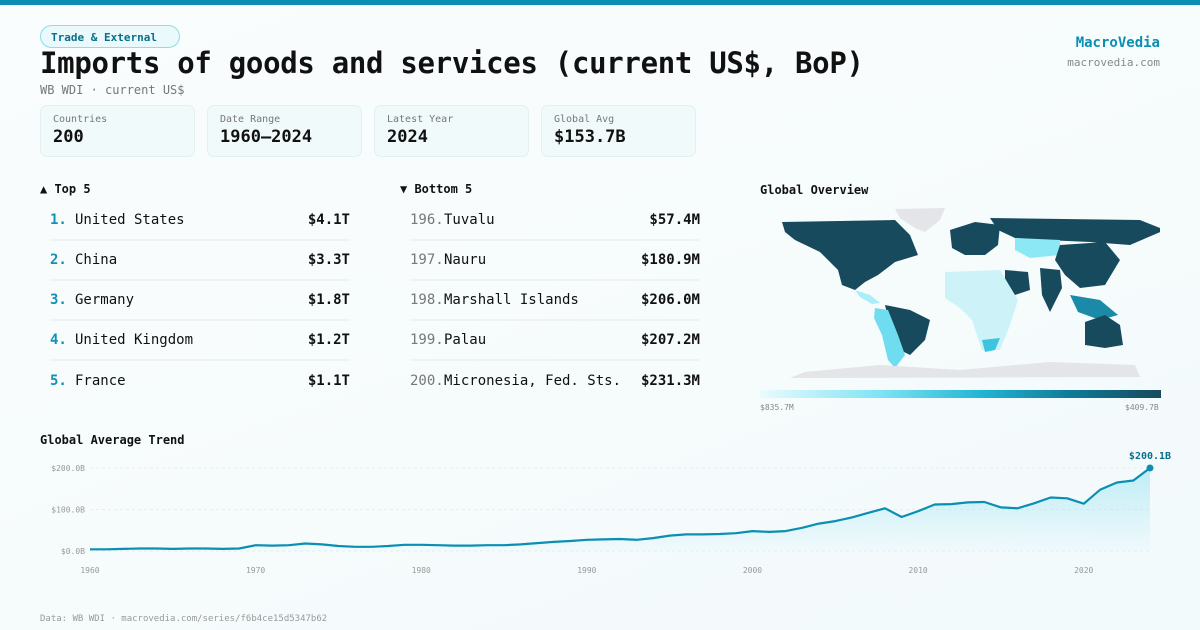 This screenshot has height=630, width=1200. What do you see at coordinates (670, 260) in the screenshot?
I see `country-value: $180.9M` at bounding box center [670, 260].